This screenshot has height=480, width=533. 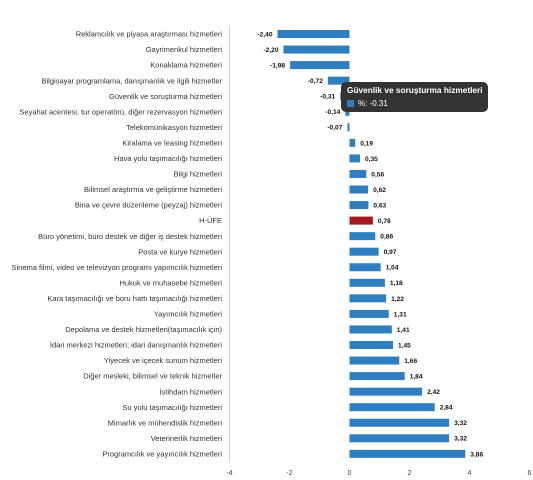 What do you see at coordinates (392, 268) in the screenshot?
I see `value-label: 1,04` at bounding box center [392, 268].